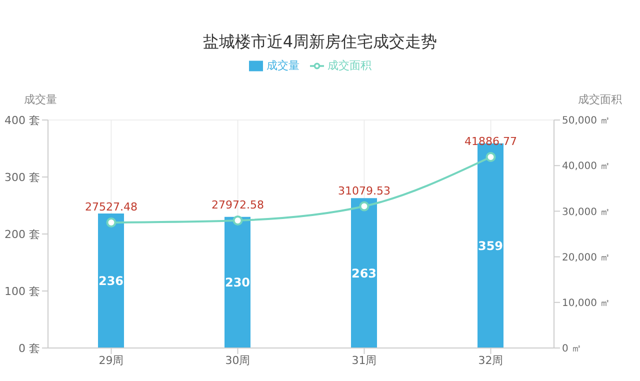 Image resolution: width=640 pixels, height=381 pixels. What do you see at coordinates (586, 166) in the screenshot?
I see `y2-tick-label: 40,000 ㎡` at bounding box center [586, 166].